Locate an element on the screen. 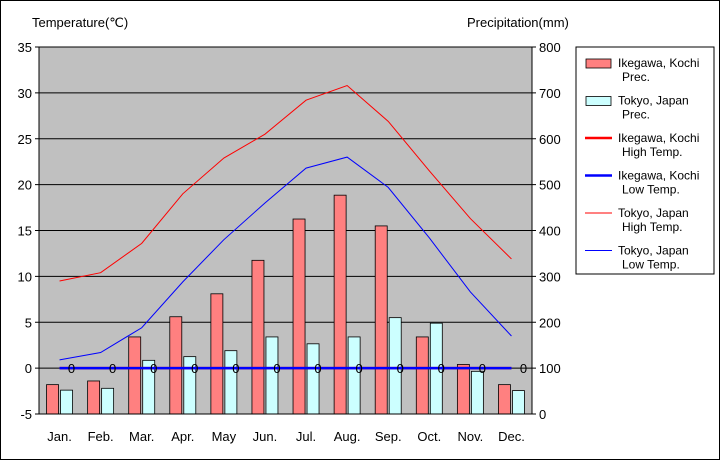 This screenshot has width=720, height=460. left-axis-ticks: 35 30 25 20 15 10 5 0 -5 is located at coordinates (28, 231).